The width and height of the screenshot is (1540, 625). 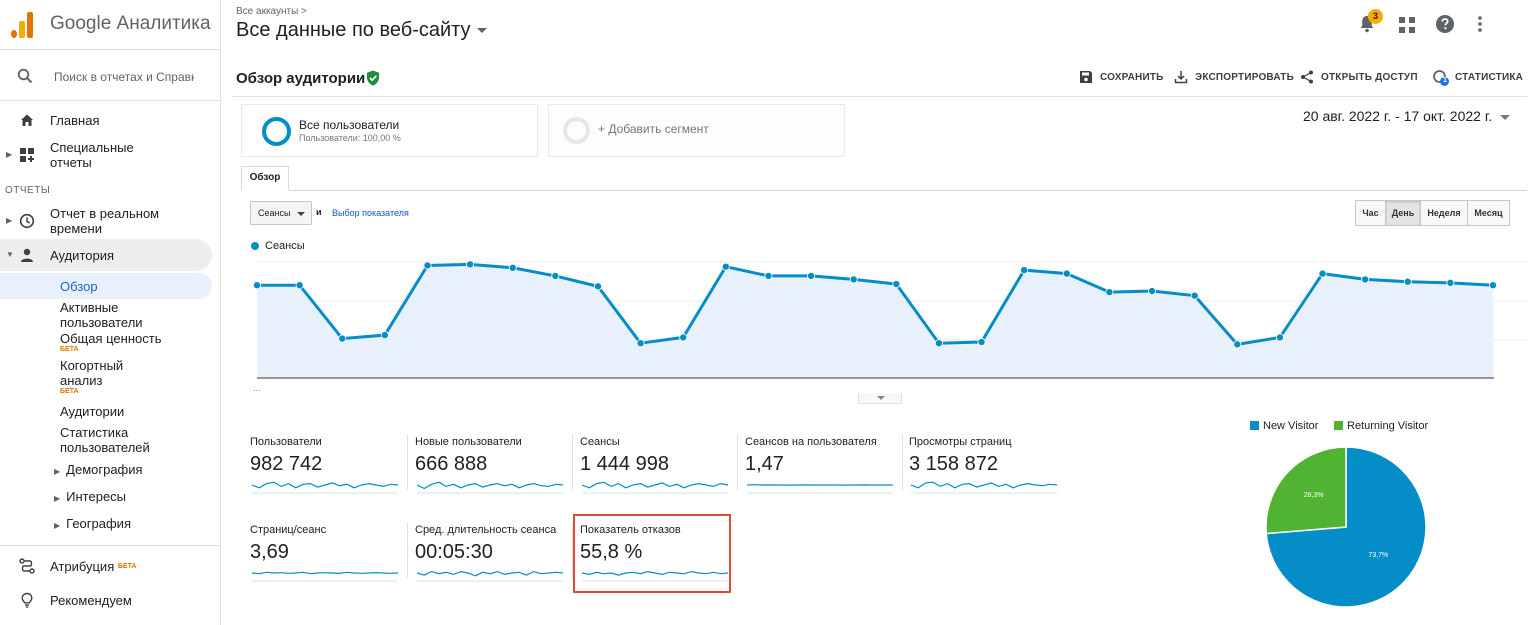 What do you see at coordinates (106, 120) in the screenshot?
I see `sidebar-item-home: Главная` at bounding box center [106, 120].